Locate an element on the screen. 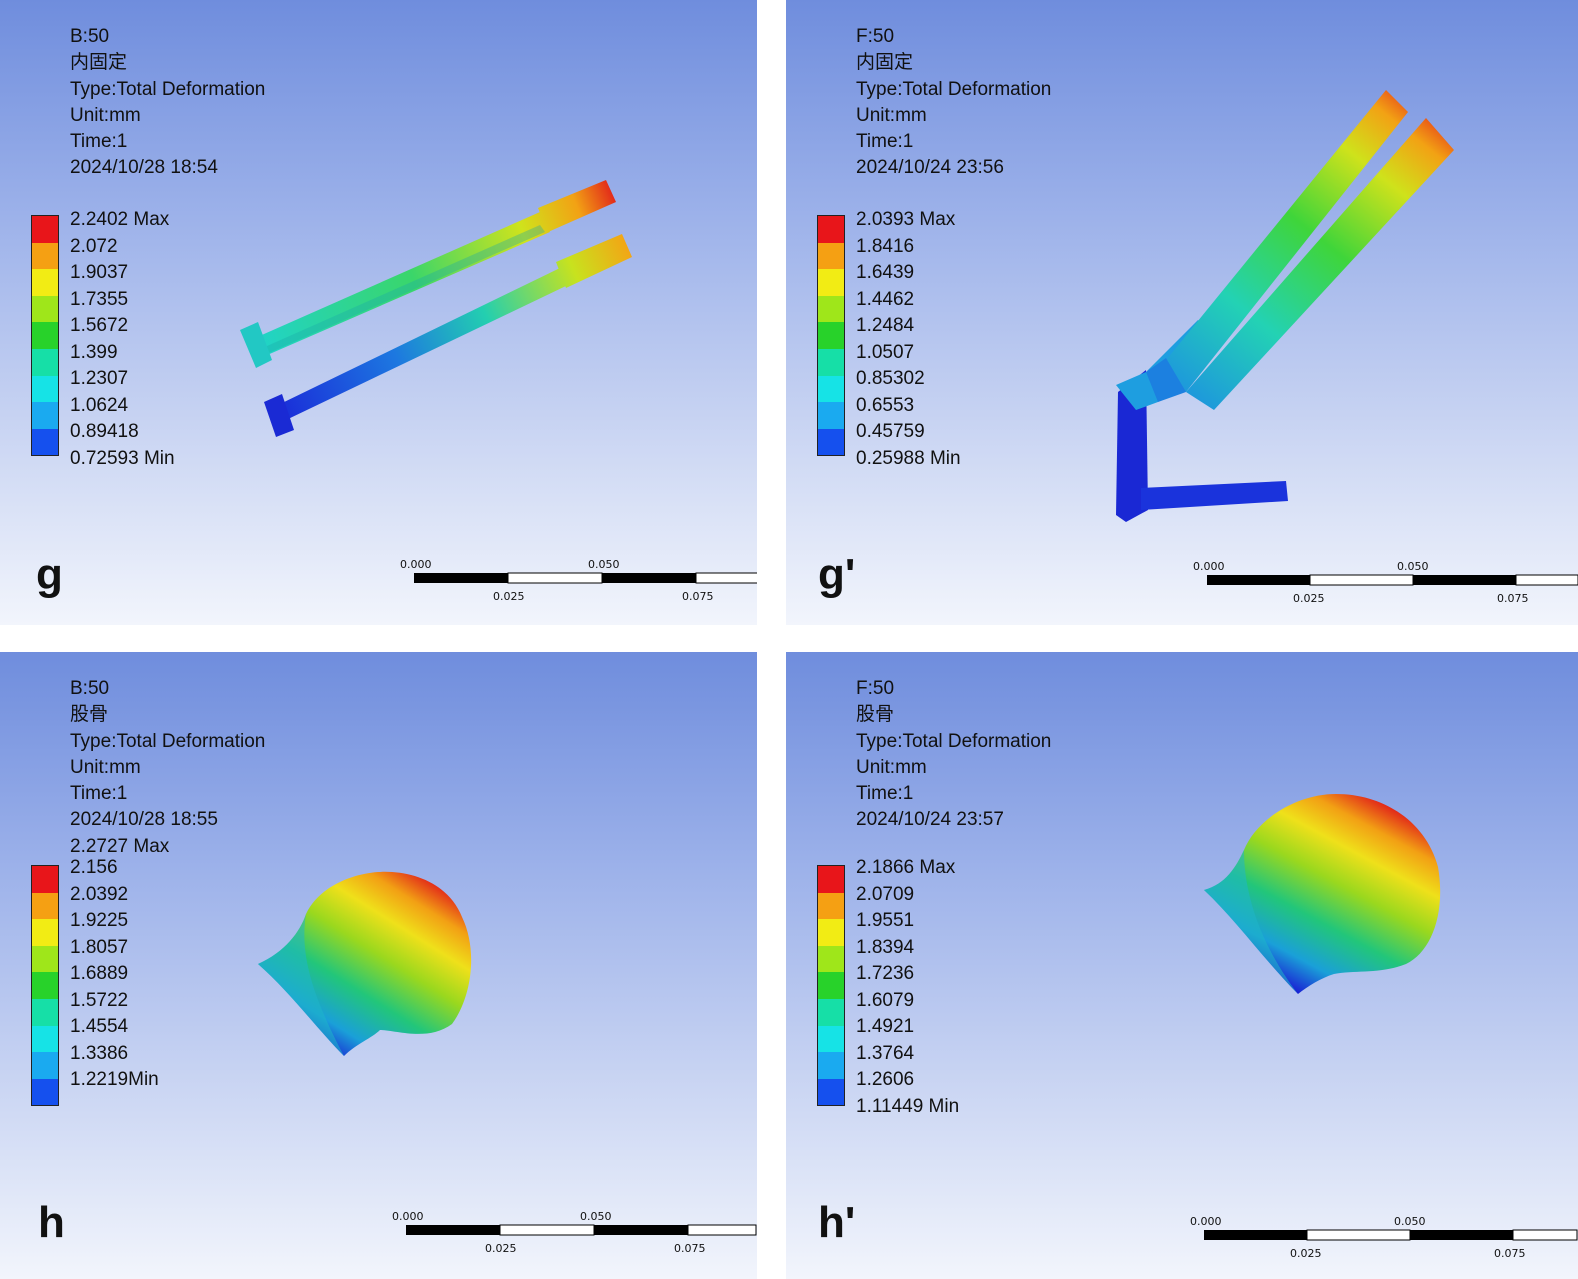 This screenshot has width=1578, height=1279. legend-value: 2.0393 Max is located at coordinates (906, 219).